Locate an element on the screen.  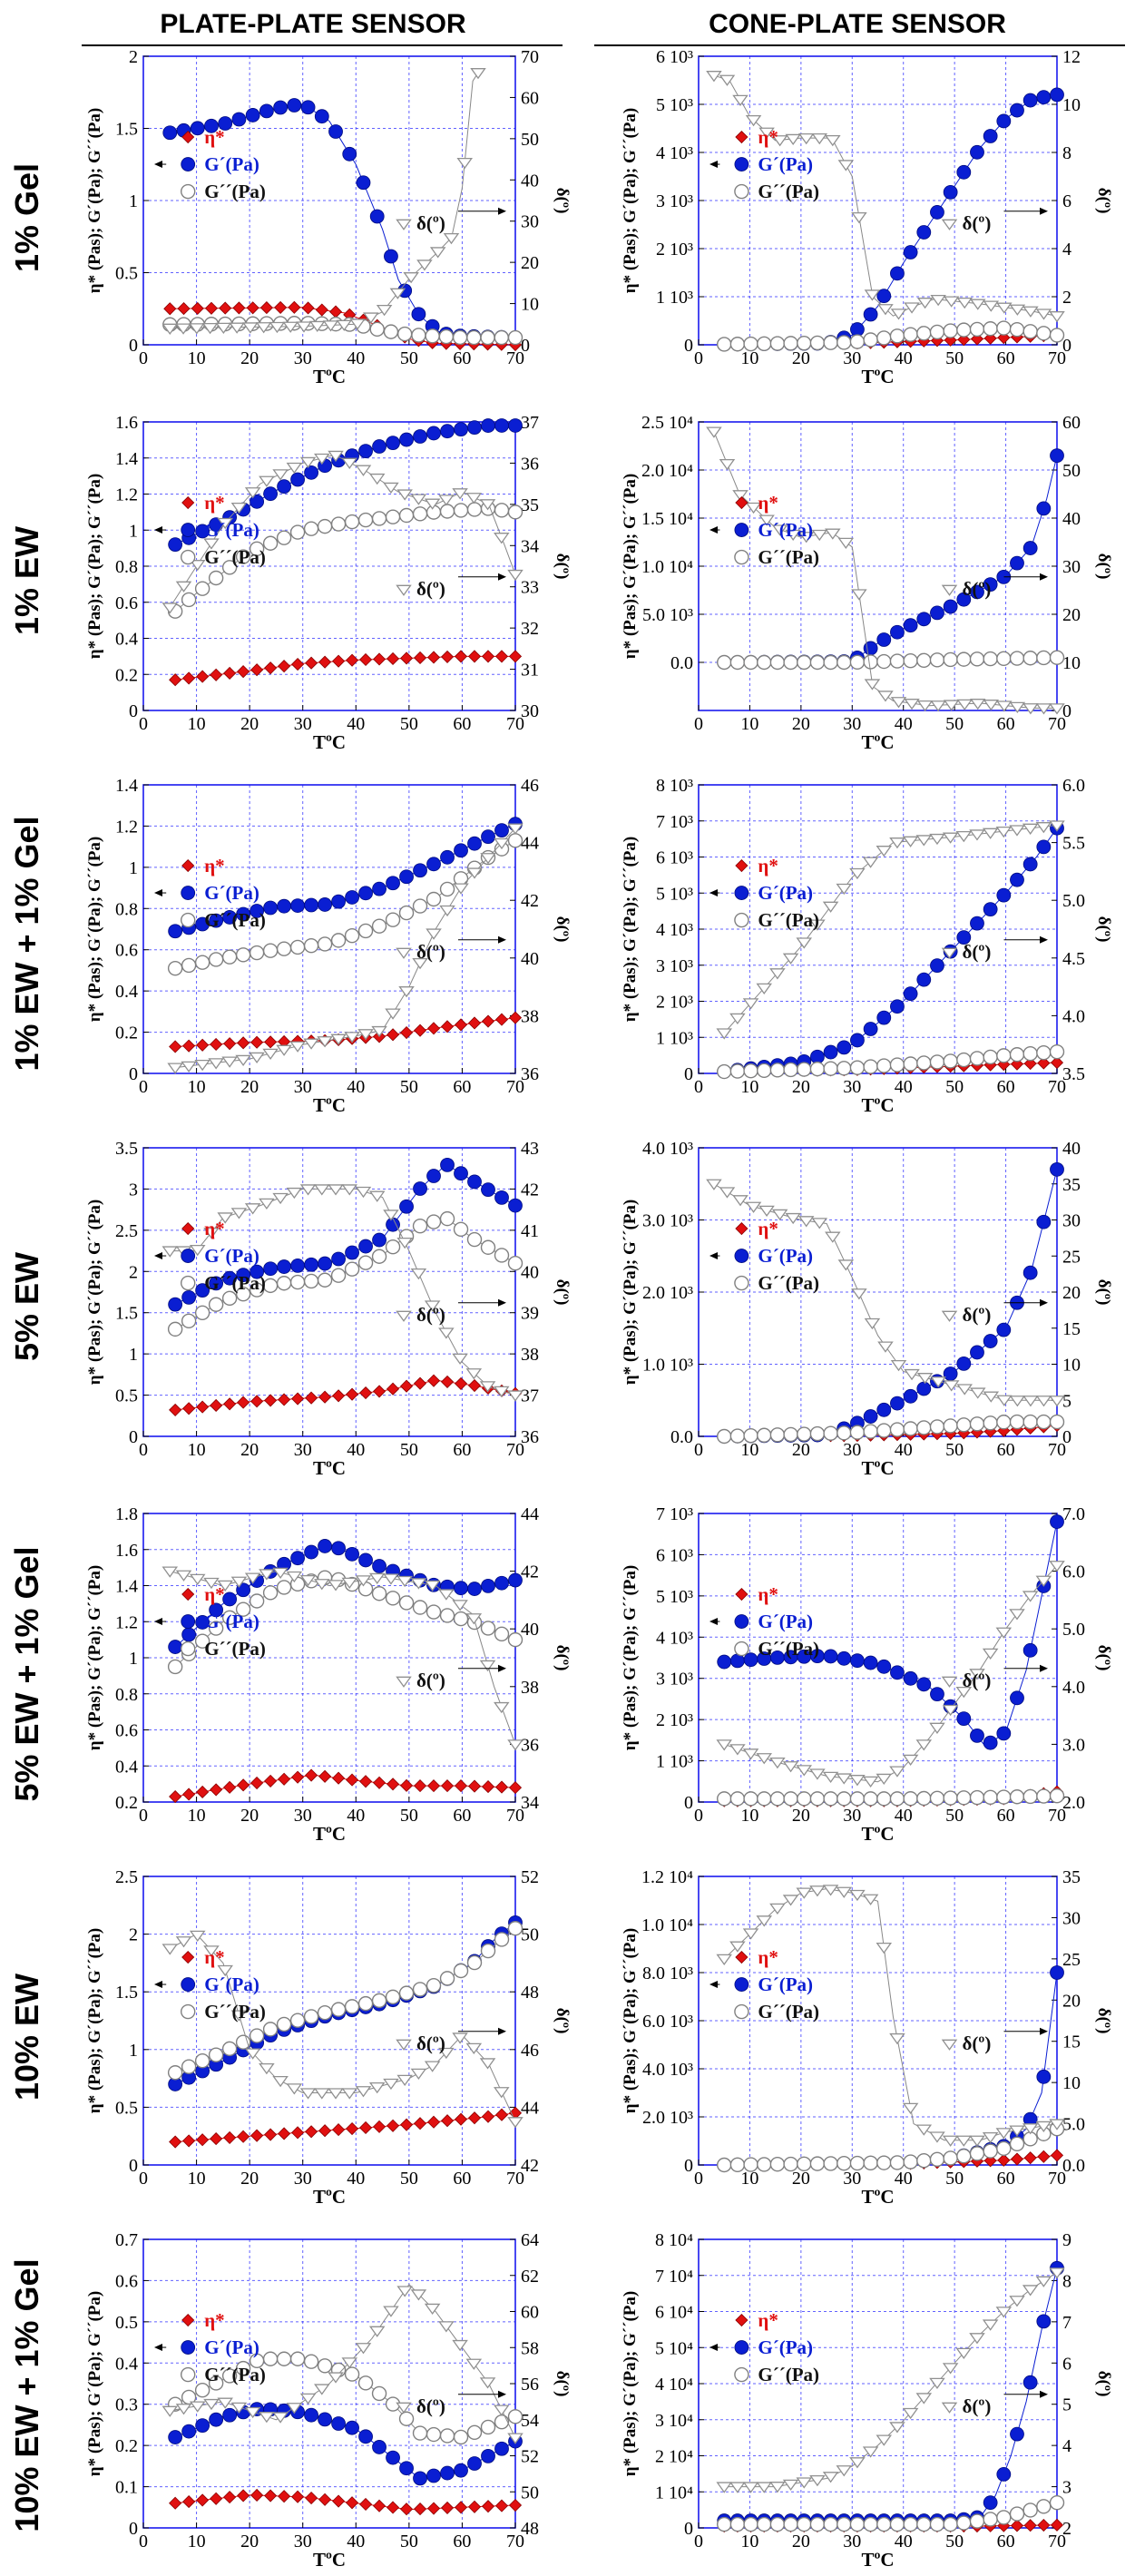
x-tick-label: 0 is located at coordinates (143, 724).